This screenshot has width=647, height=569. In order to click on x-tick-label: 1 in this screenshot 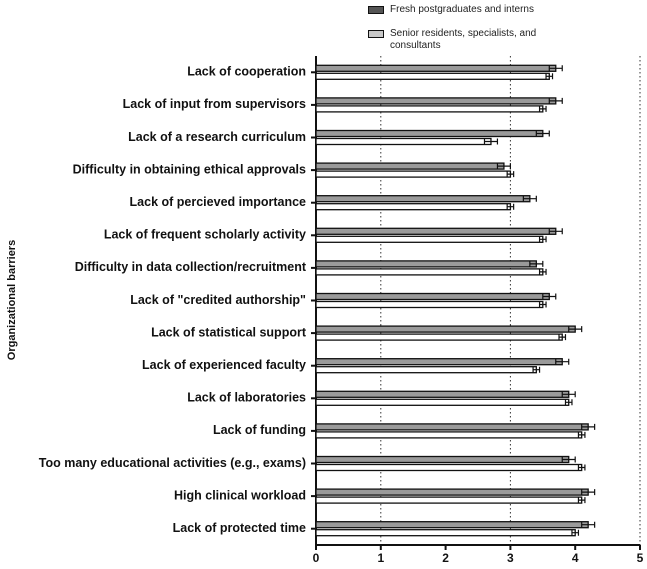, I will do `click(380, 558)`.